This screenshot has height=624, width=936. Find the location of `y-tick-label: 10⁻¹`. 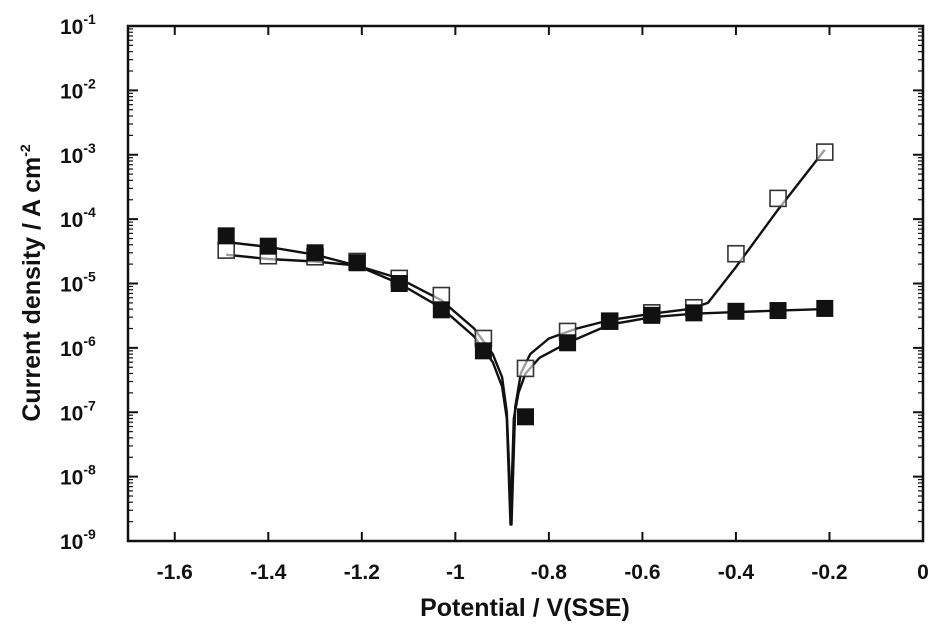

y-tick-label: 10⁻¹ is located at coordinates (78, 25).